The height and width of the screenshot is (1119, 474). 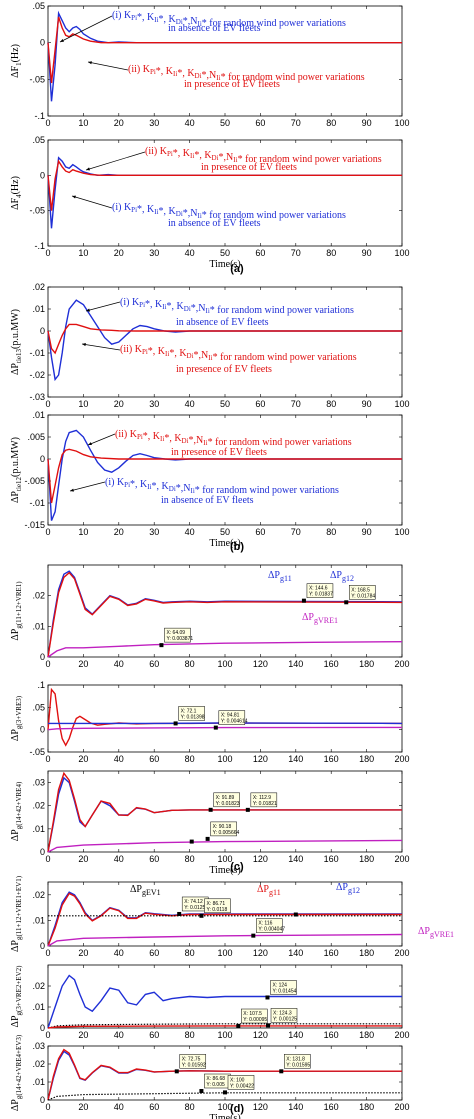 I want to click on ylabel-d1: ΔPg(11+12+VRE1+EV1), so click(x=16, y=913).